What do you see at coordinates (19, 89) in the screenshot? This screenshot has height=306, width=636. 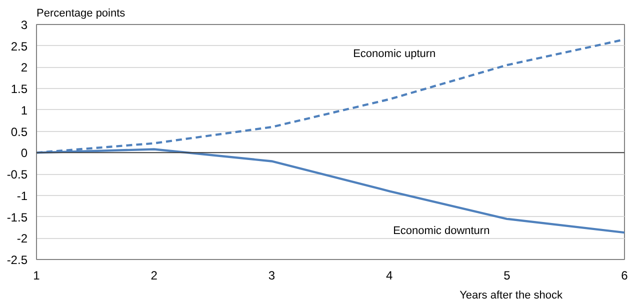 I see `y-tick-label: 1.5` at bounding box center [19, 89].